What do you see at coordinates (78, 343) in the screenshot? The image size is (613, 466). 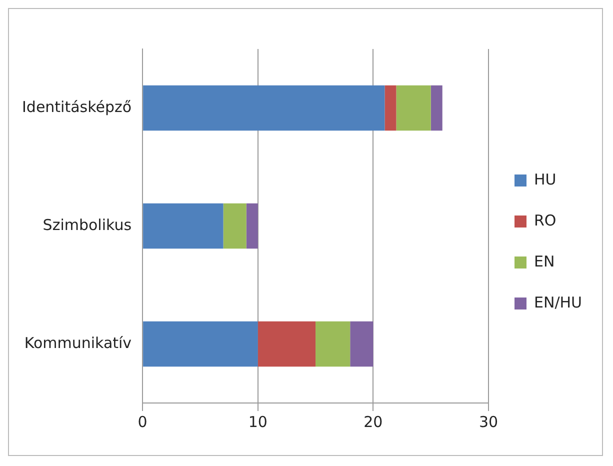 I see `y-tick-label: Kommunikatív` at bounding box center [78, 343].